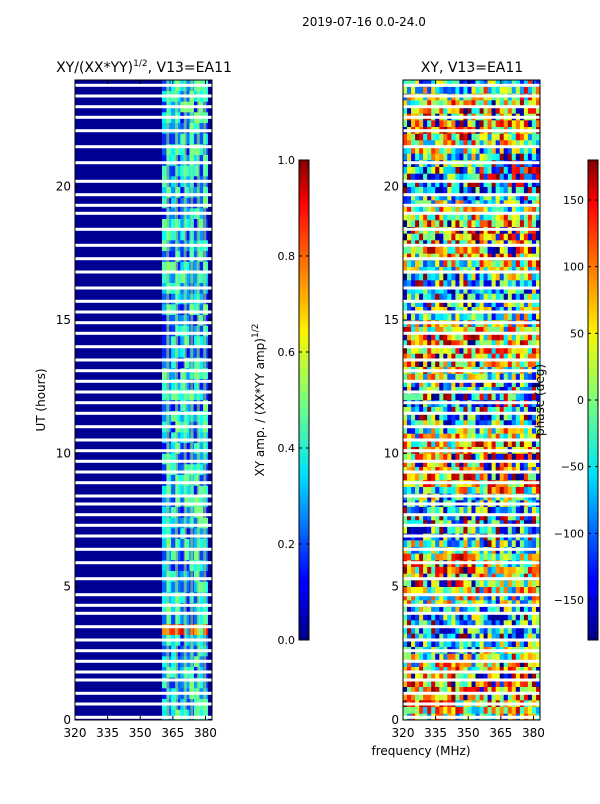  What do you see at coordinates (143, 613) in the screenshot?
I see `amplitude-data-gap` at bounding box center [143, 613].